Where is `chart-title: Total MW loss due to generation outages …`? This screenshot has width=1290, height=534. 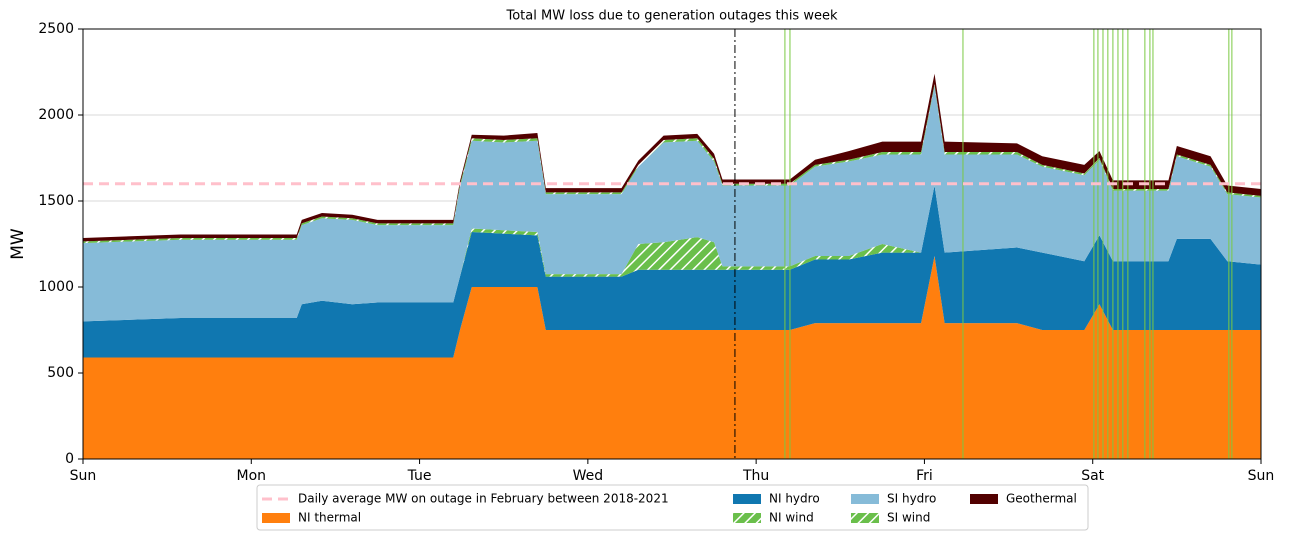 chart-title: Total MW loss due to generation outages … is located at coordinates (672, 16).